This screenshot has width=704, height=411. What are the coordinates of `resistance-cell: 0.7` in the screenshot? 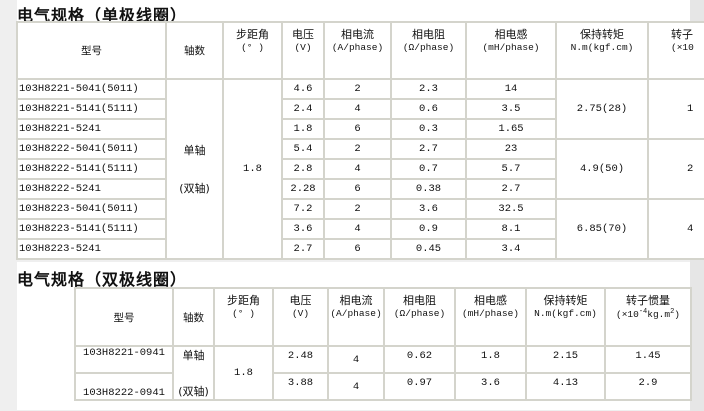 It's located at (428, 169).